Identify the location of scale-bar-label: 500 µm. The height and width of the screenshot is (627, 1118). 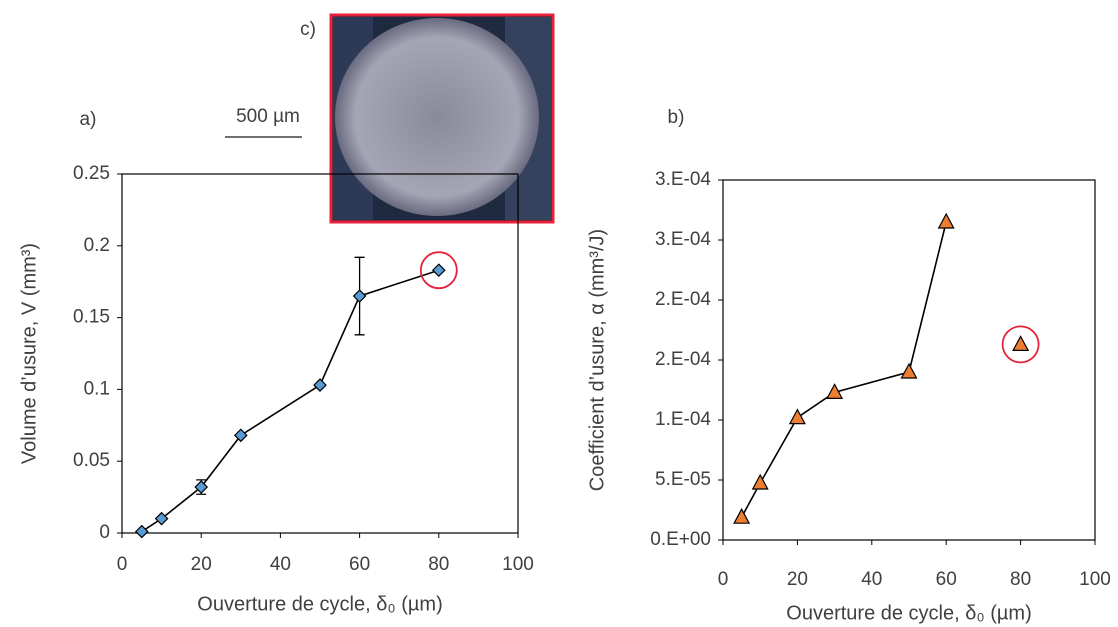
(268, 116).